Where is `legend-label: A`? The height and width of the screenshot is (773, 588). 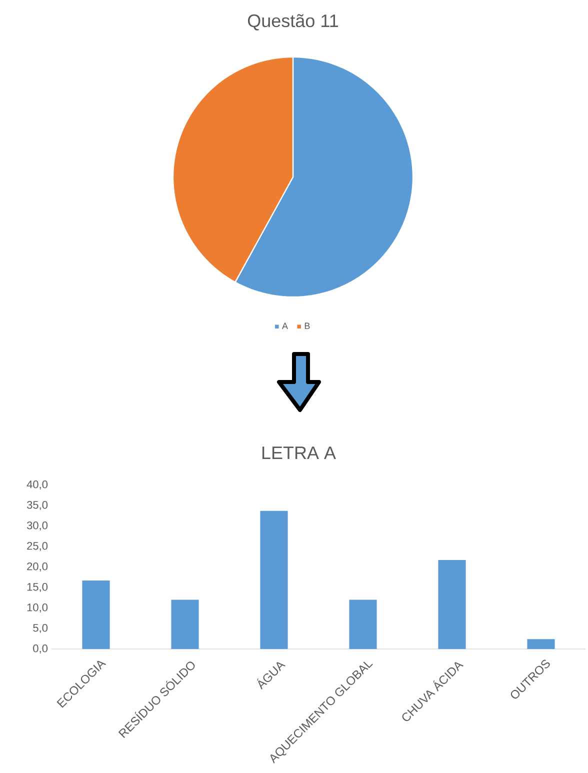
legend-label: A is located at coordinates (285, 325).